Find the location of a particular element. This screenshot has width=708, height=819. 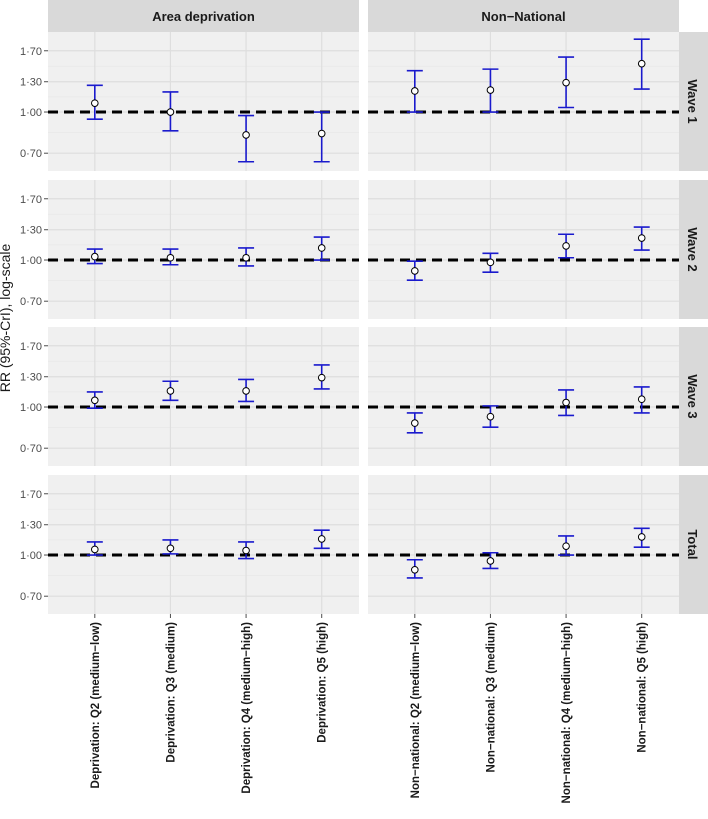

x-tick-label: Deprivation: Q5 (high) is located at coordinates (323, 682).